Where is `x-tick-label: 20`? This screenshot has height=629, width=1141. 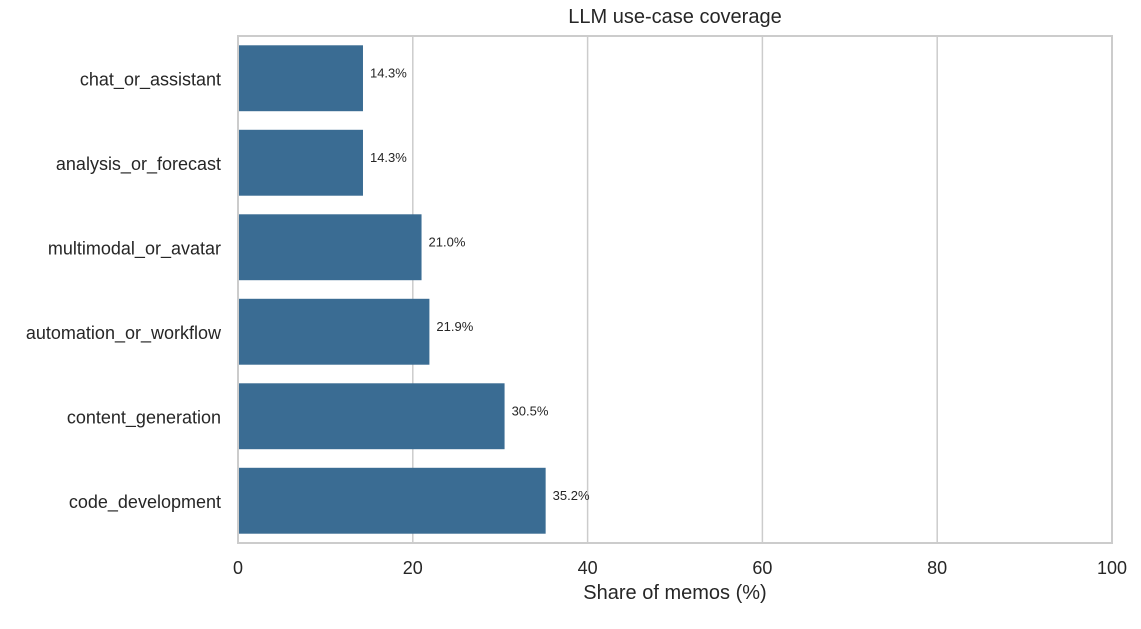
x-tick-label: 20 is located at coordinates (413, 568).